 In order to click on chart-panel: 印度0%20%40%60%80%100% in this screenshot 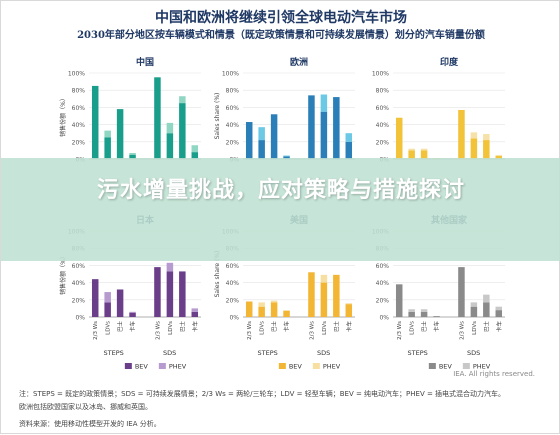, I will do `click(438, 110)`.